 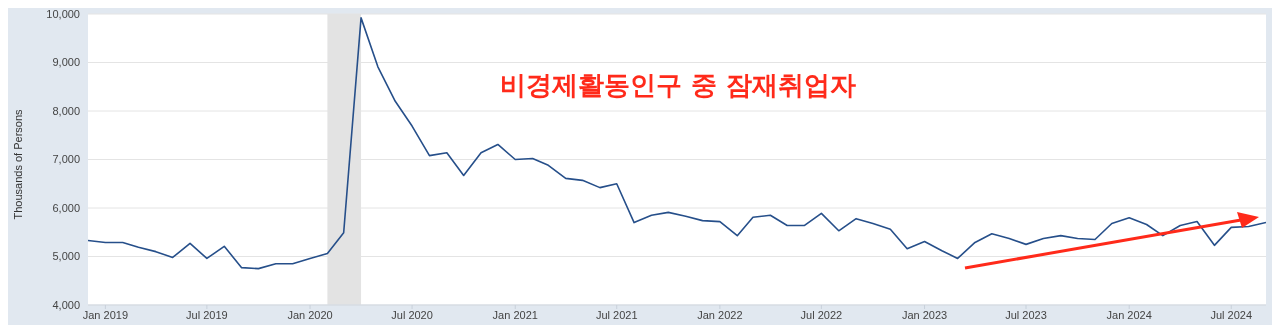 I want to click on x-tick-label: Jan 2024, so click(x=1129, y=314).